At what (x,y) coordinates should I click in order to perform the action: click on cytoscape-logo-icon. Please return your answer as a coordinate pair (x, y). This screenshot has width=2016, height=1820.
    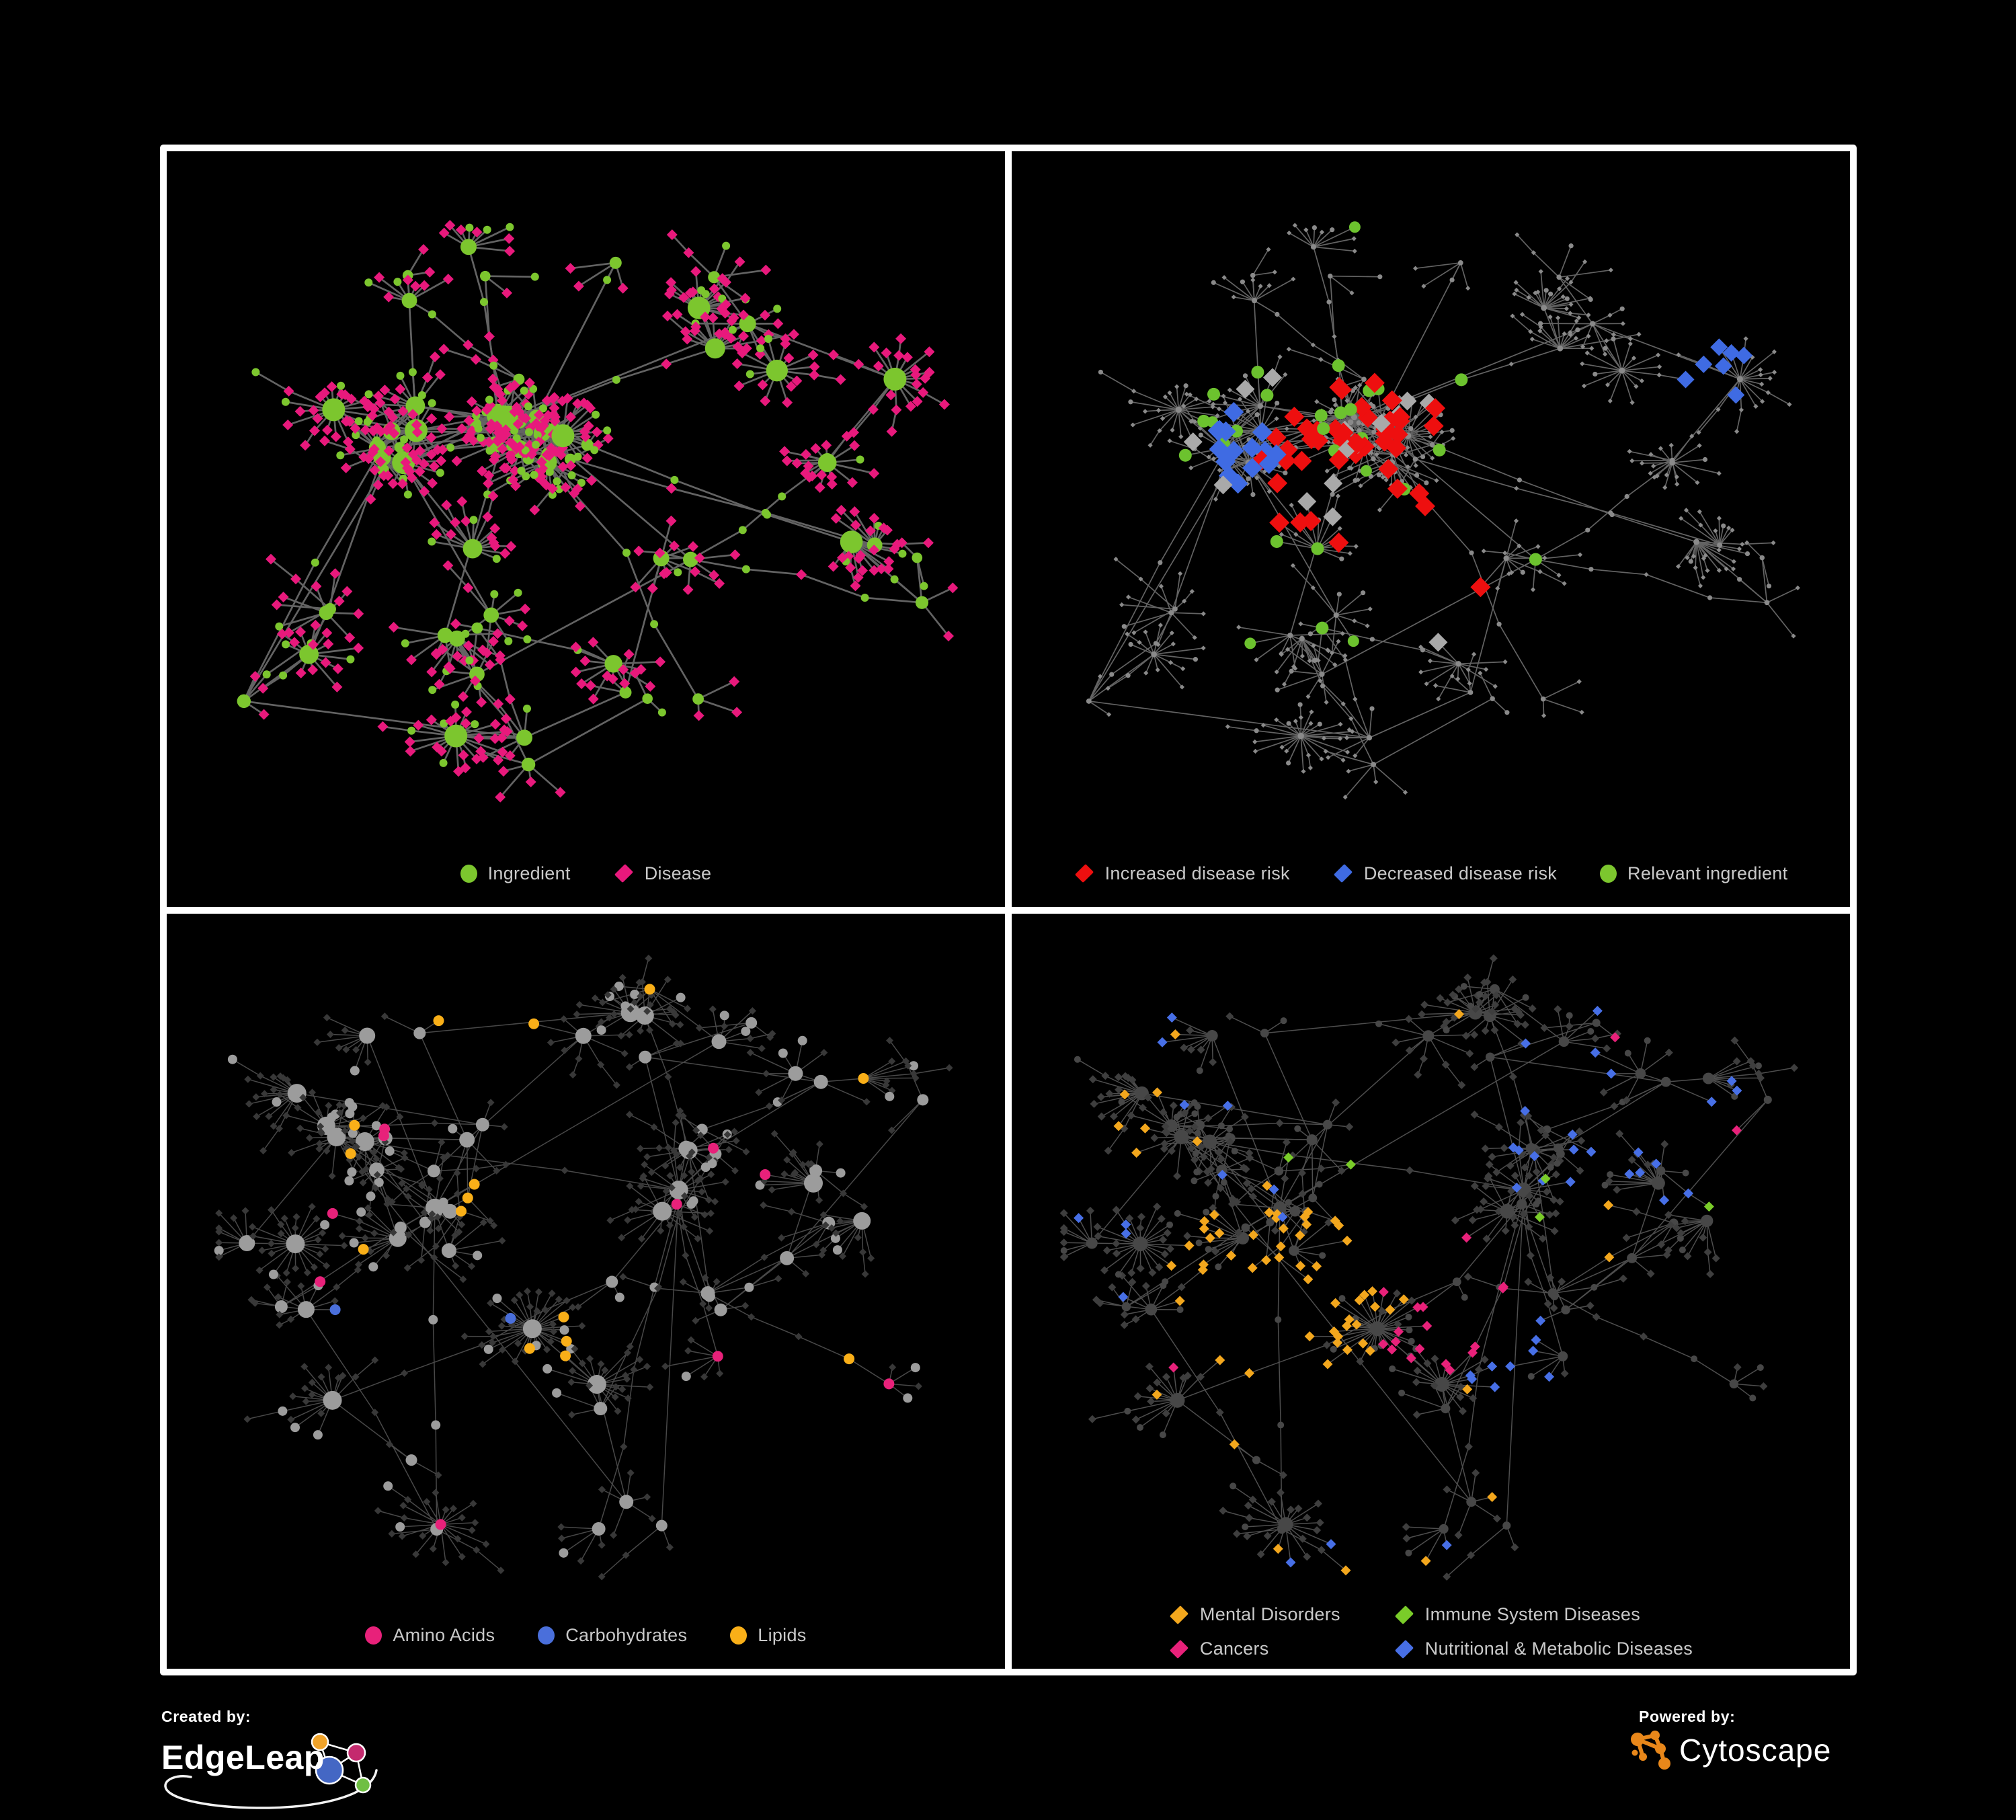
    Looking at the image, I should click on (1650, 1750).